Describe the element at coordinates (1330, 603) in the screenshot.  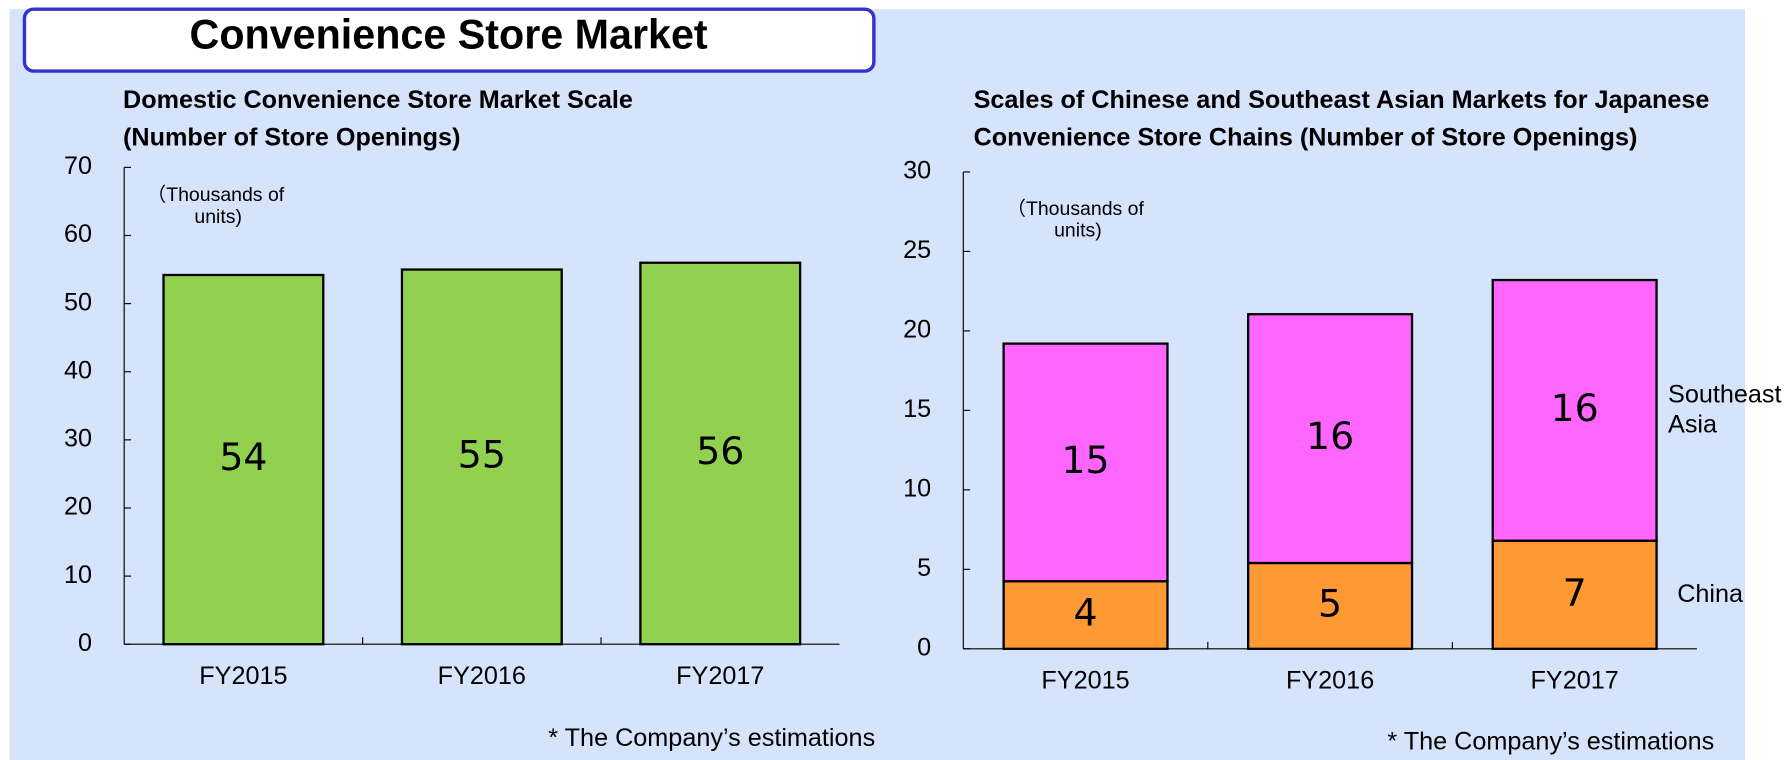
I see `data-label: 5` at that location.